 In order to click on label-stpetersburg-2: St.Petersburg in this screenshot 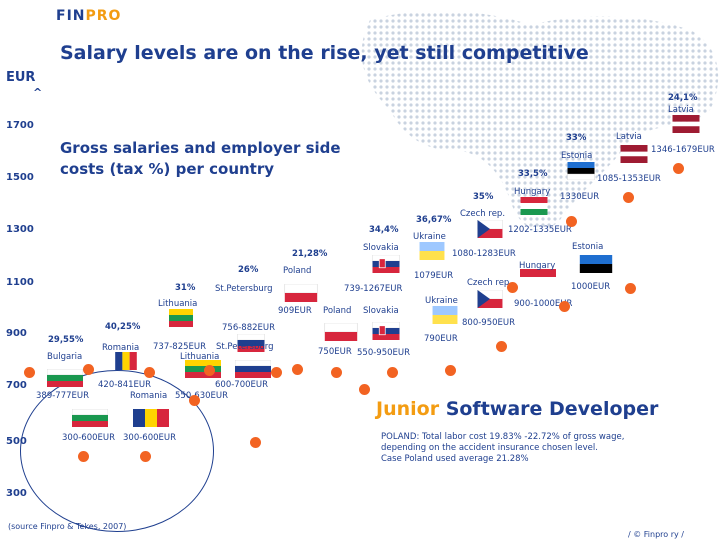, I will do `click(245, 347)`.